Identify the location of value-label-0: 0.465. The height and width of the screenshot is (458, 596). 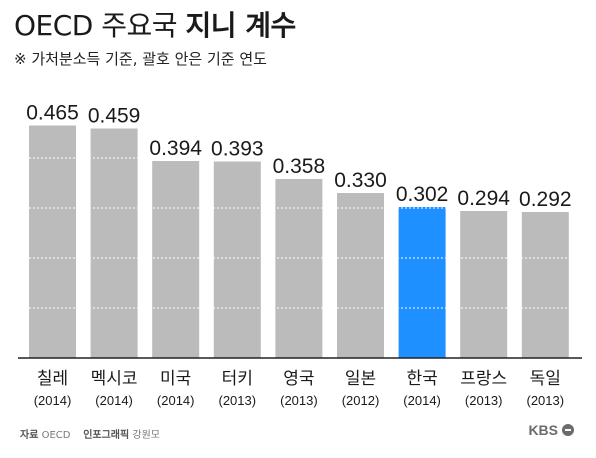
(52, 113).